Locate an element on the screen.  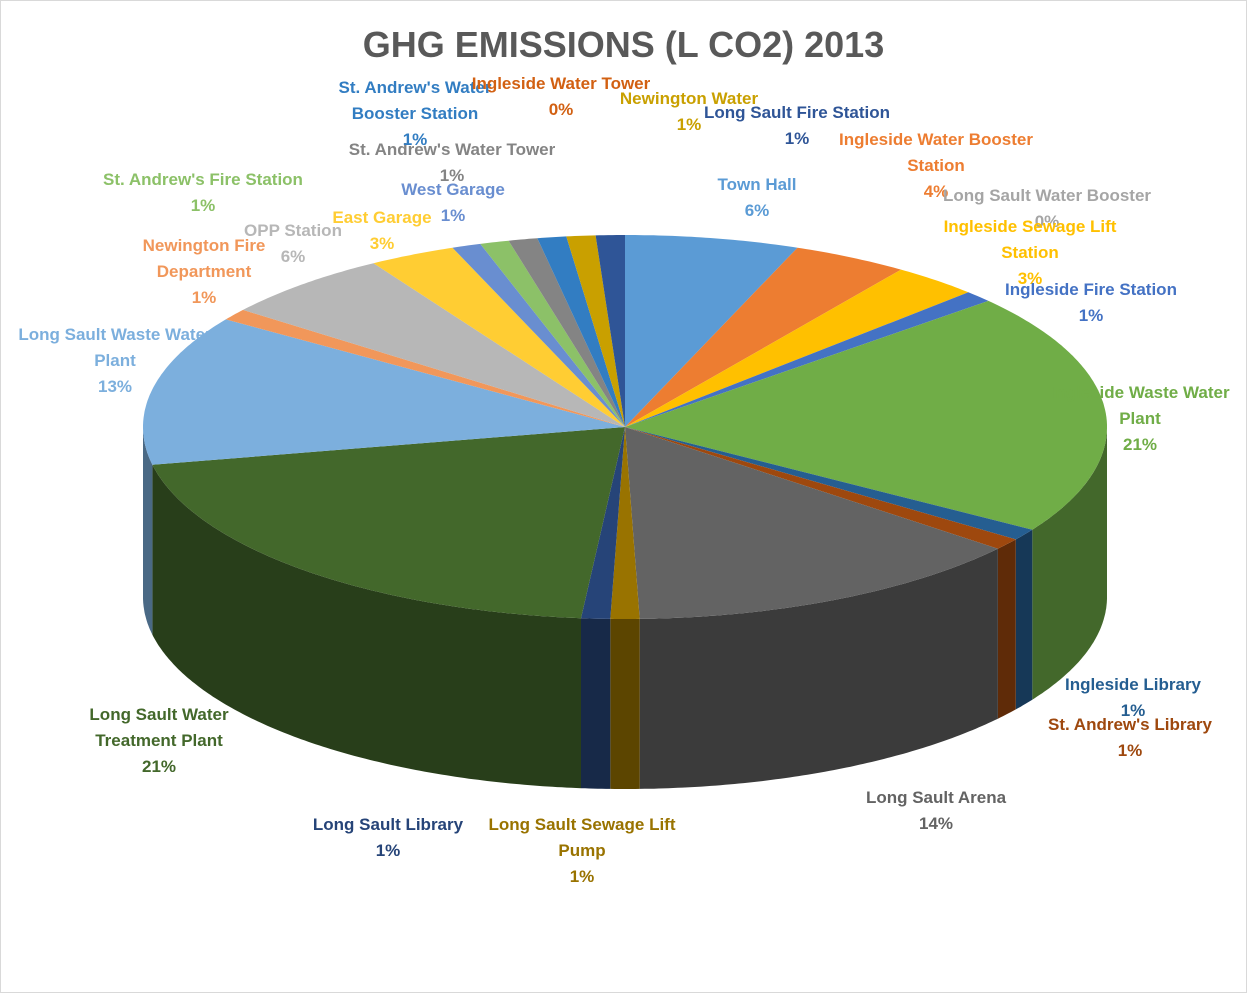
category-label: Ingleside Water Tower is located at coordinates (561, 83).